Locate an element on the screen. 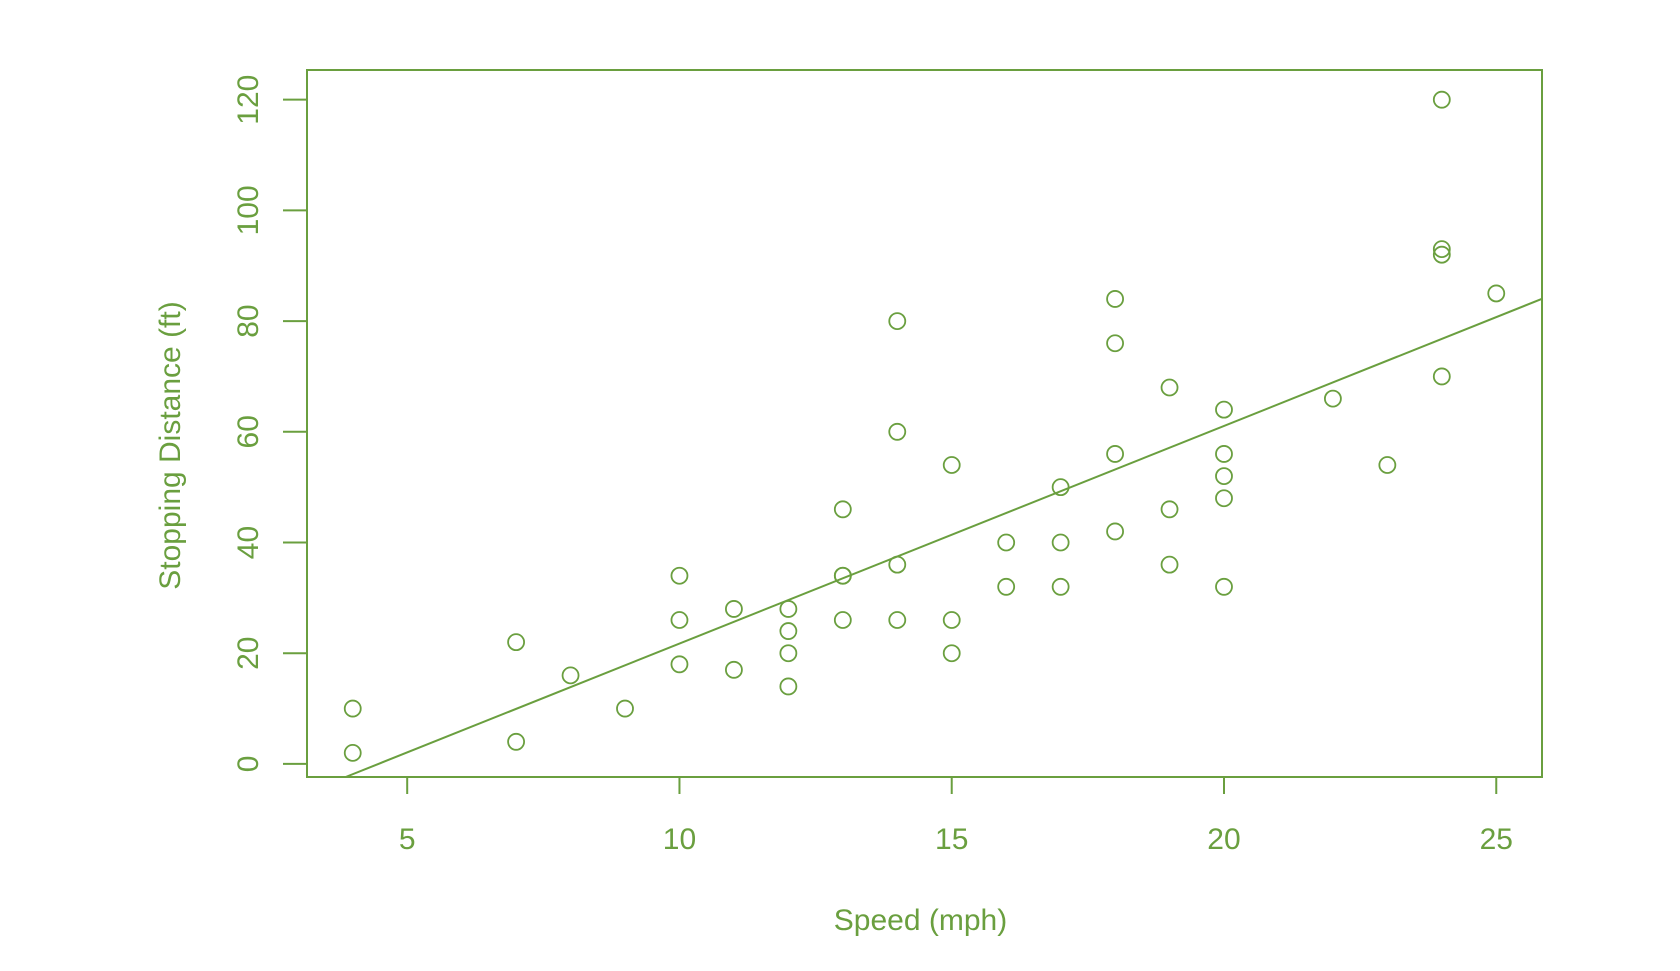 The width and height of the screenshot is (1680, 971). y-tick-label: 40 is located at coordinates (248, 542).